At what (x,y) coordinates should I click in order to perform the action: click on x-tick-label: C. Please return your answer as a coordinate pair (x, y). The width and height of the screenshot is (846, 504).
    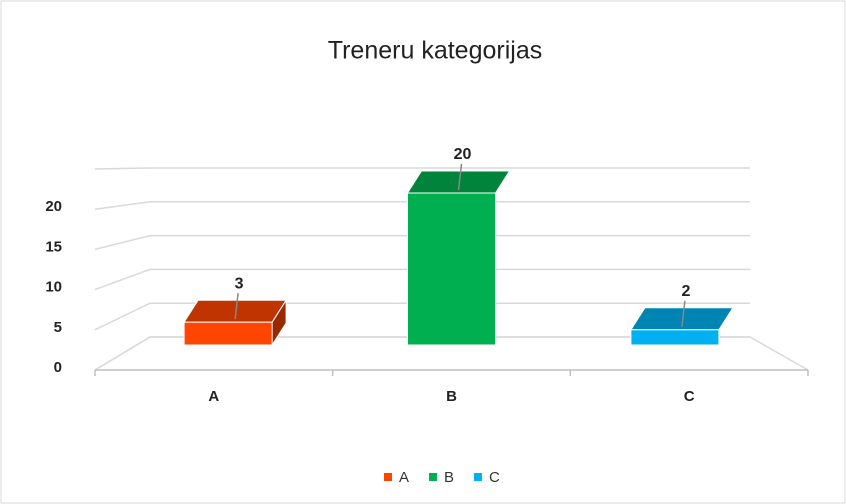
    Looking at the image, I should click on (689, 396).